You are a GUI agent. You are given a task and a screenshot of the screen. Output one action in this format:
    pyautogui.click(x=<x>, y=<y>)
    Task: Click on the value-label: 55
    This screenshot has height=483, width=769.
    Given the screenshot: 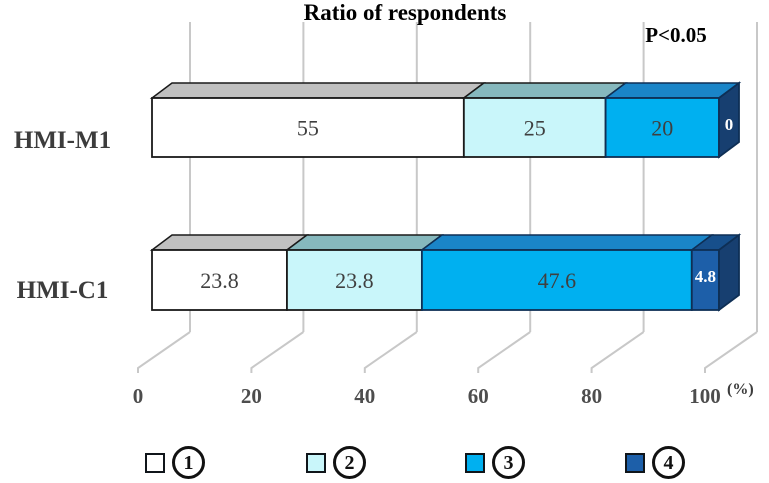 What is the action you would take?
    pyautogui.click(x=308, y=128)
    